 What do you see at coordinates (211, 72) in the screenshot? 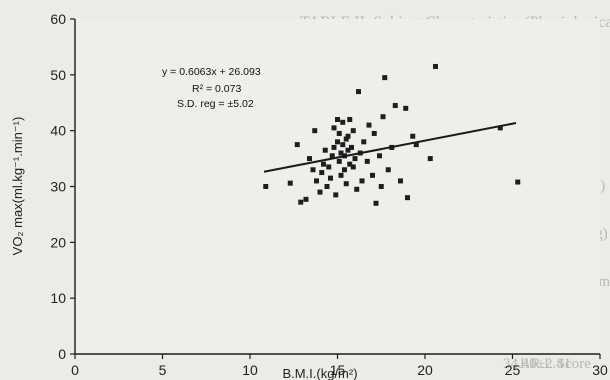
I see `regression-equation: y = 0.6063x + 26.093` at bounding box center [211, 72].